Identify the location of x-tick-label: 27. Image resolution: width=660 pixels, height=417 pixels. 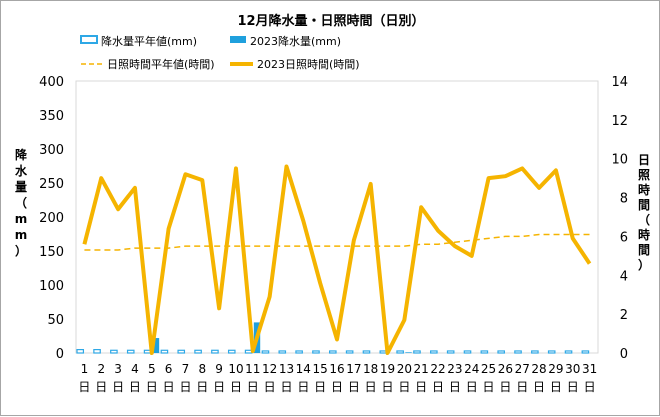
(522, 369).